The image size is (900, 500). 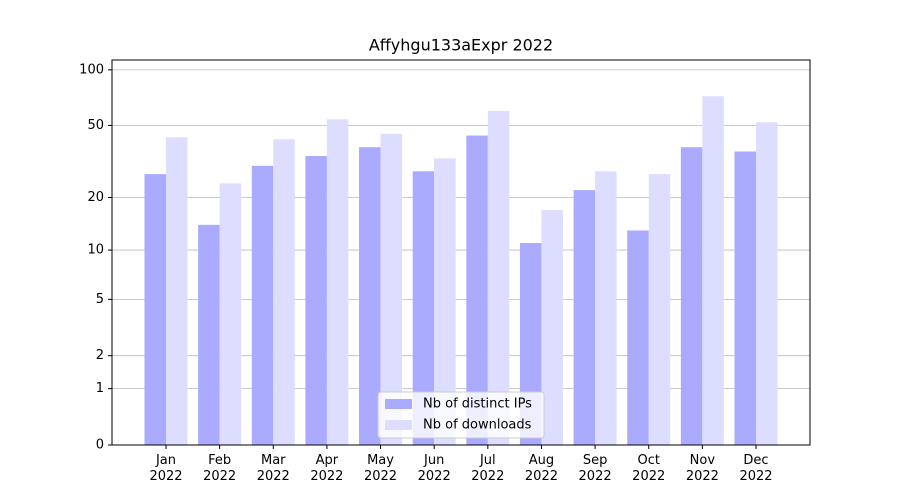 I want to click on x-tick-label: Oct 2022, so click(x=649, y=468).